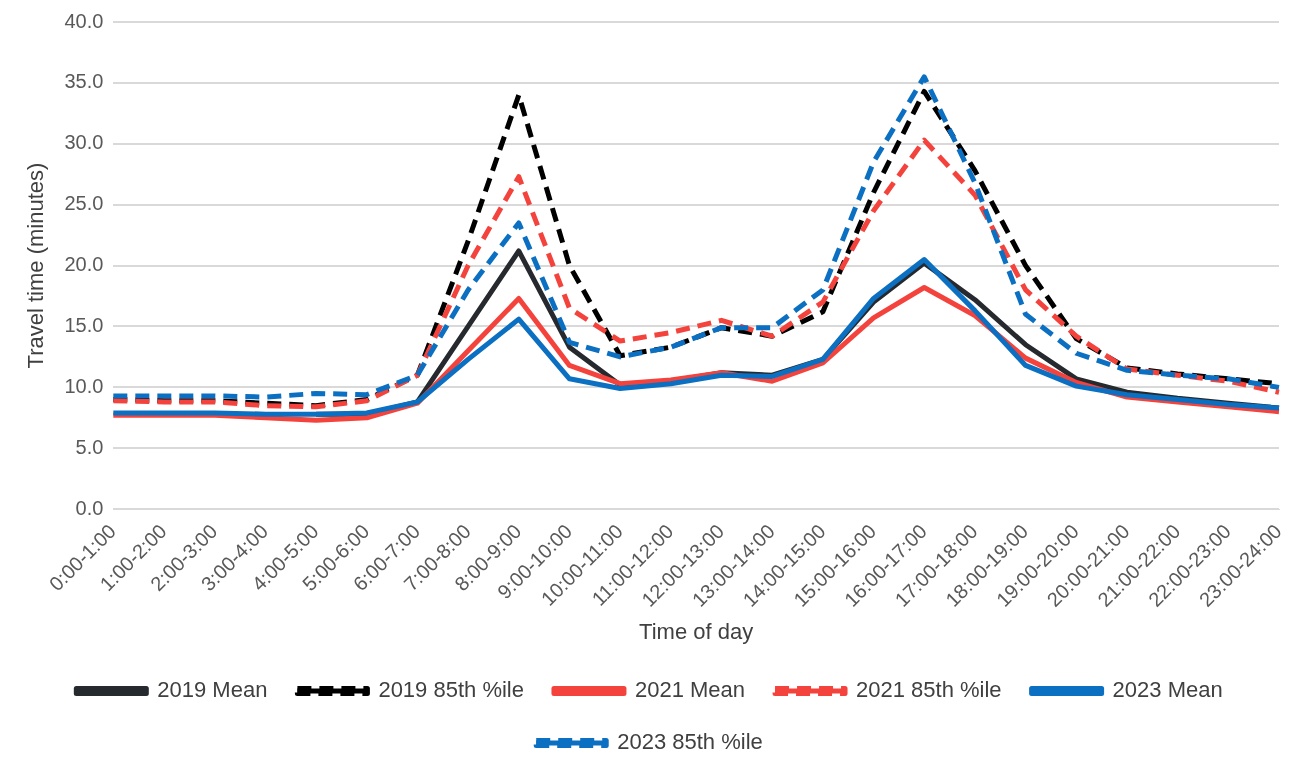 This screenshot has height=774, width=1309. What do you see at coordinates (84, 324) in the screenshot?
I see `y-tick-label: 15.0` at bounding box center [84, 324].